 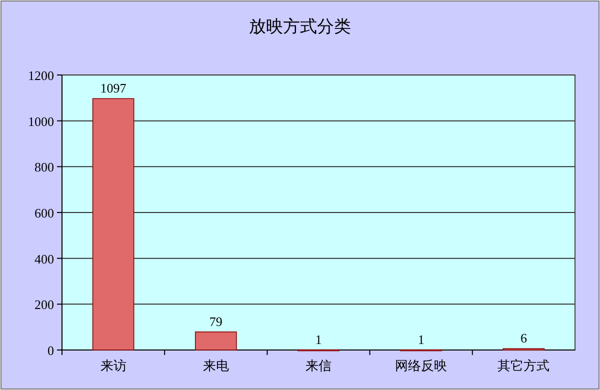 I want to click on y-tick-label: 1200, so click(x=41, y=75).